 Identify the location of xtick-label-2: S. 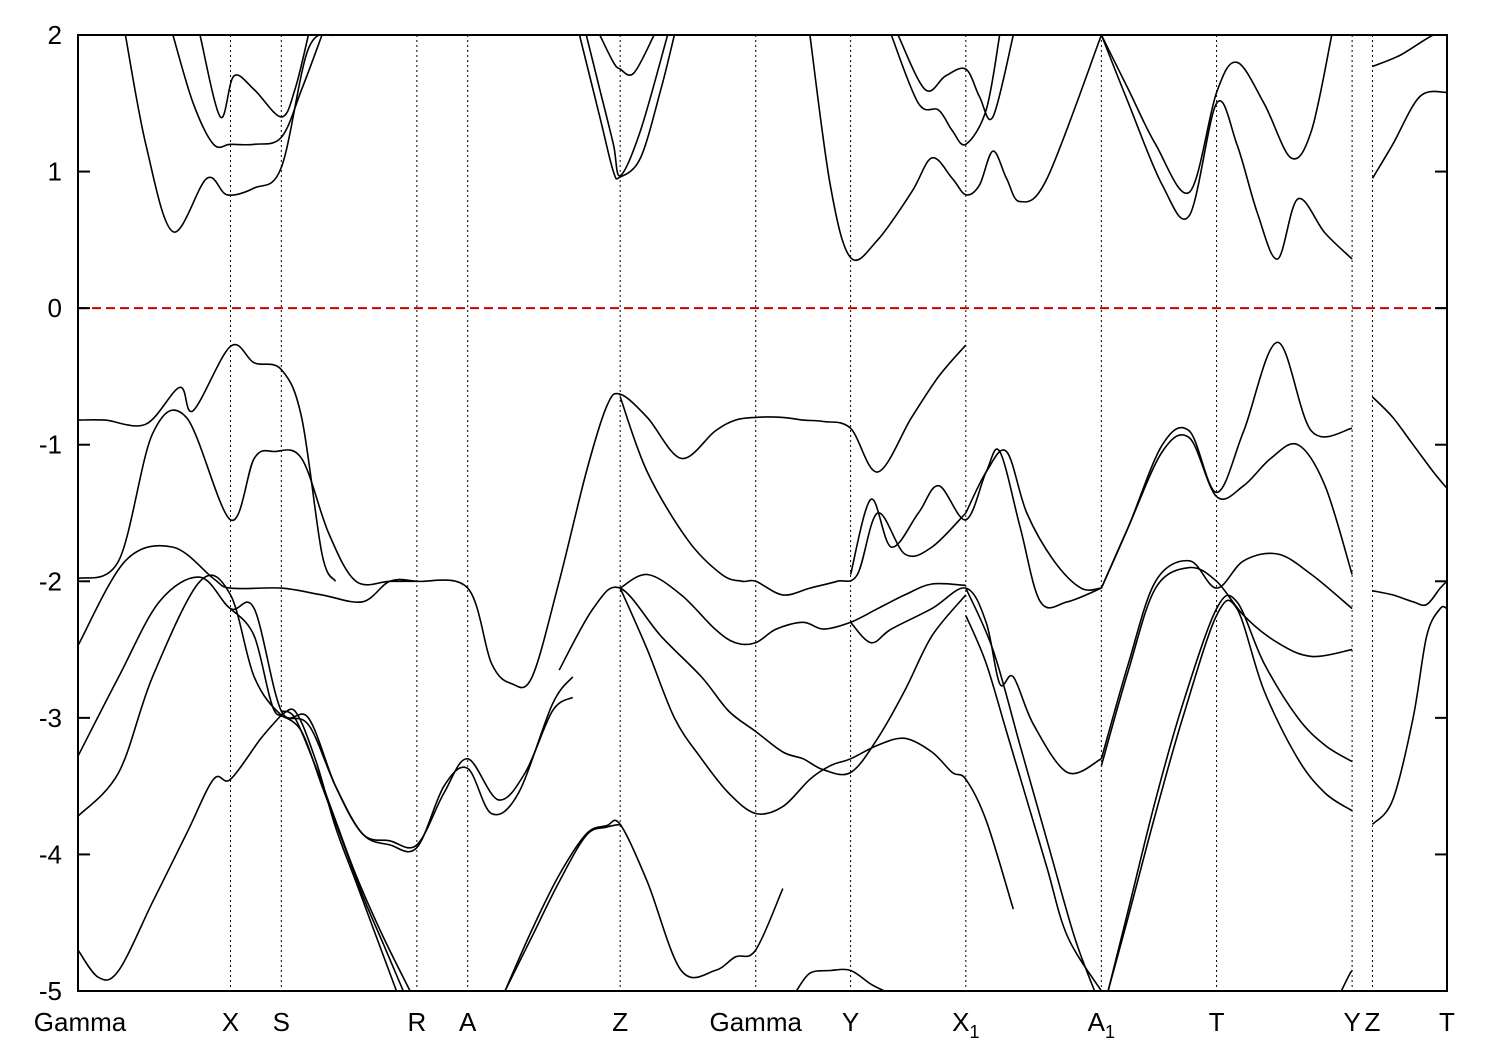
(281, 1022).